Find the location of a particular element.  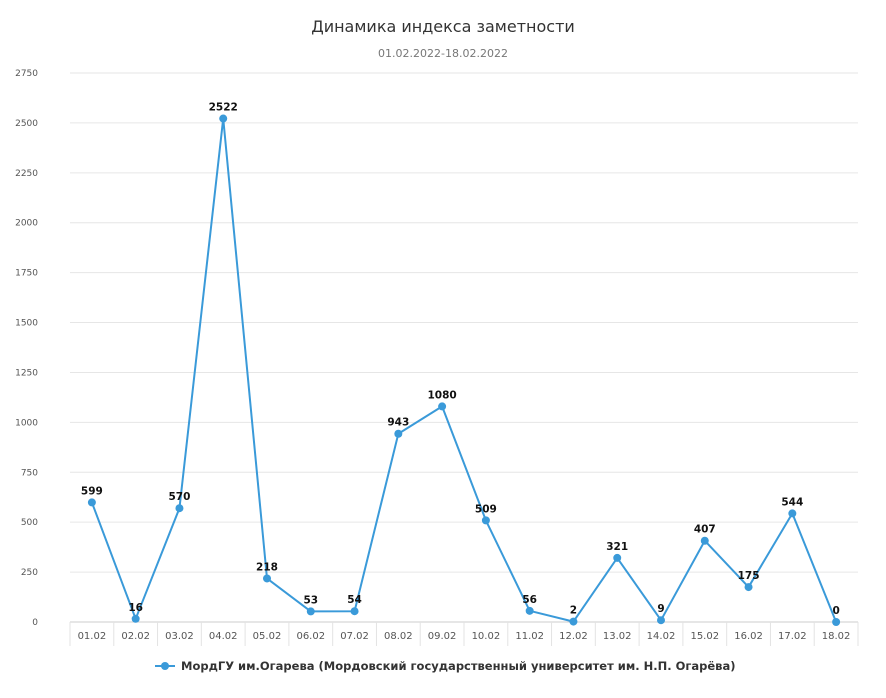

data-label: 53 is located at coordinates (310, 600).